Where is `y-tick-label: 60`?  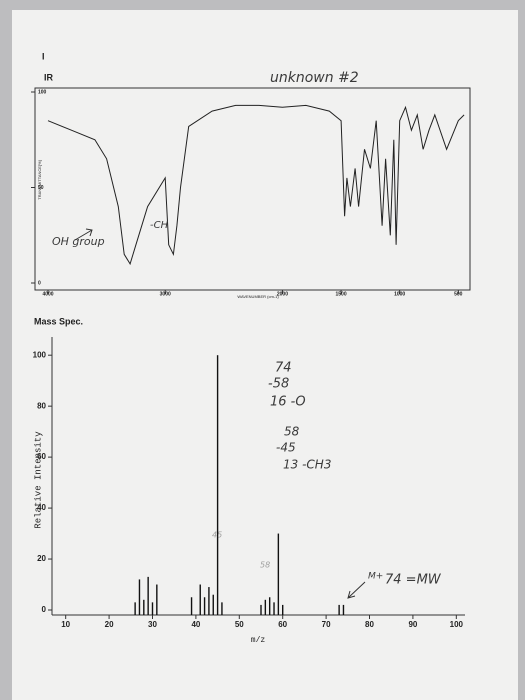
y-tick-label: 60 is located at coordinates (41, 456).